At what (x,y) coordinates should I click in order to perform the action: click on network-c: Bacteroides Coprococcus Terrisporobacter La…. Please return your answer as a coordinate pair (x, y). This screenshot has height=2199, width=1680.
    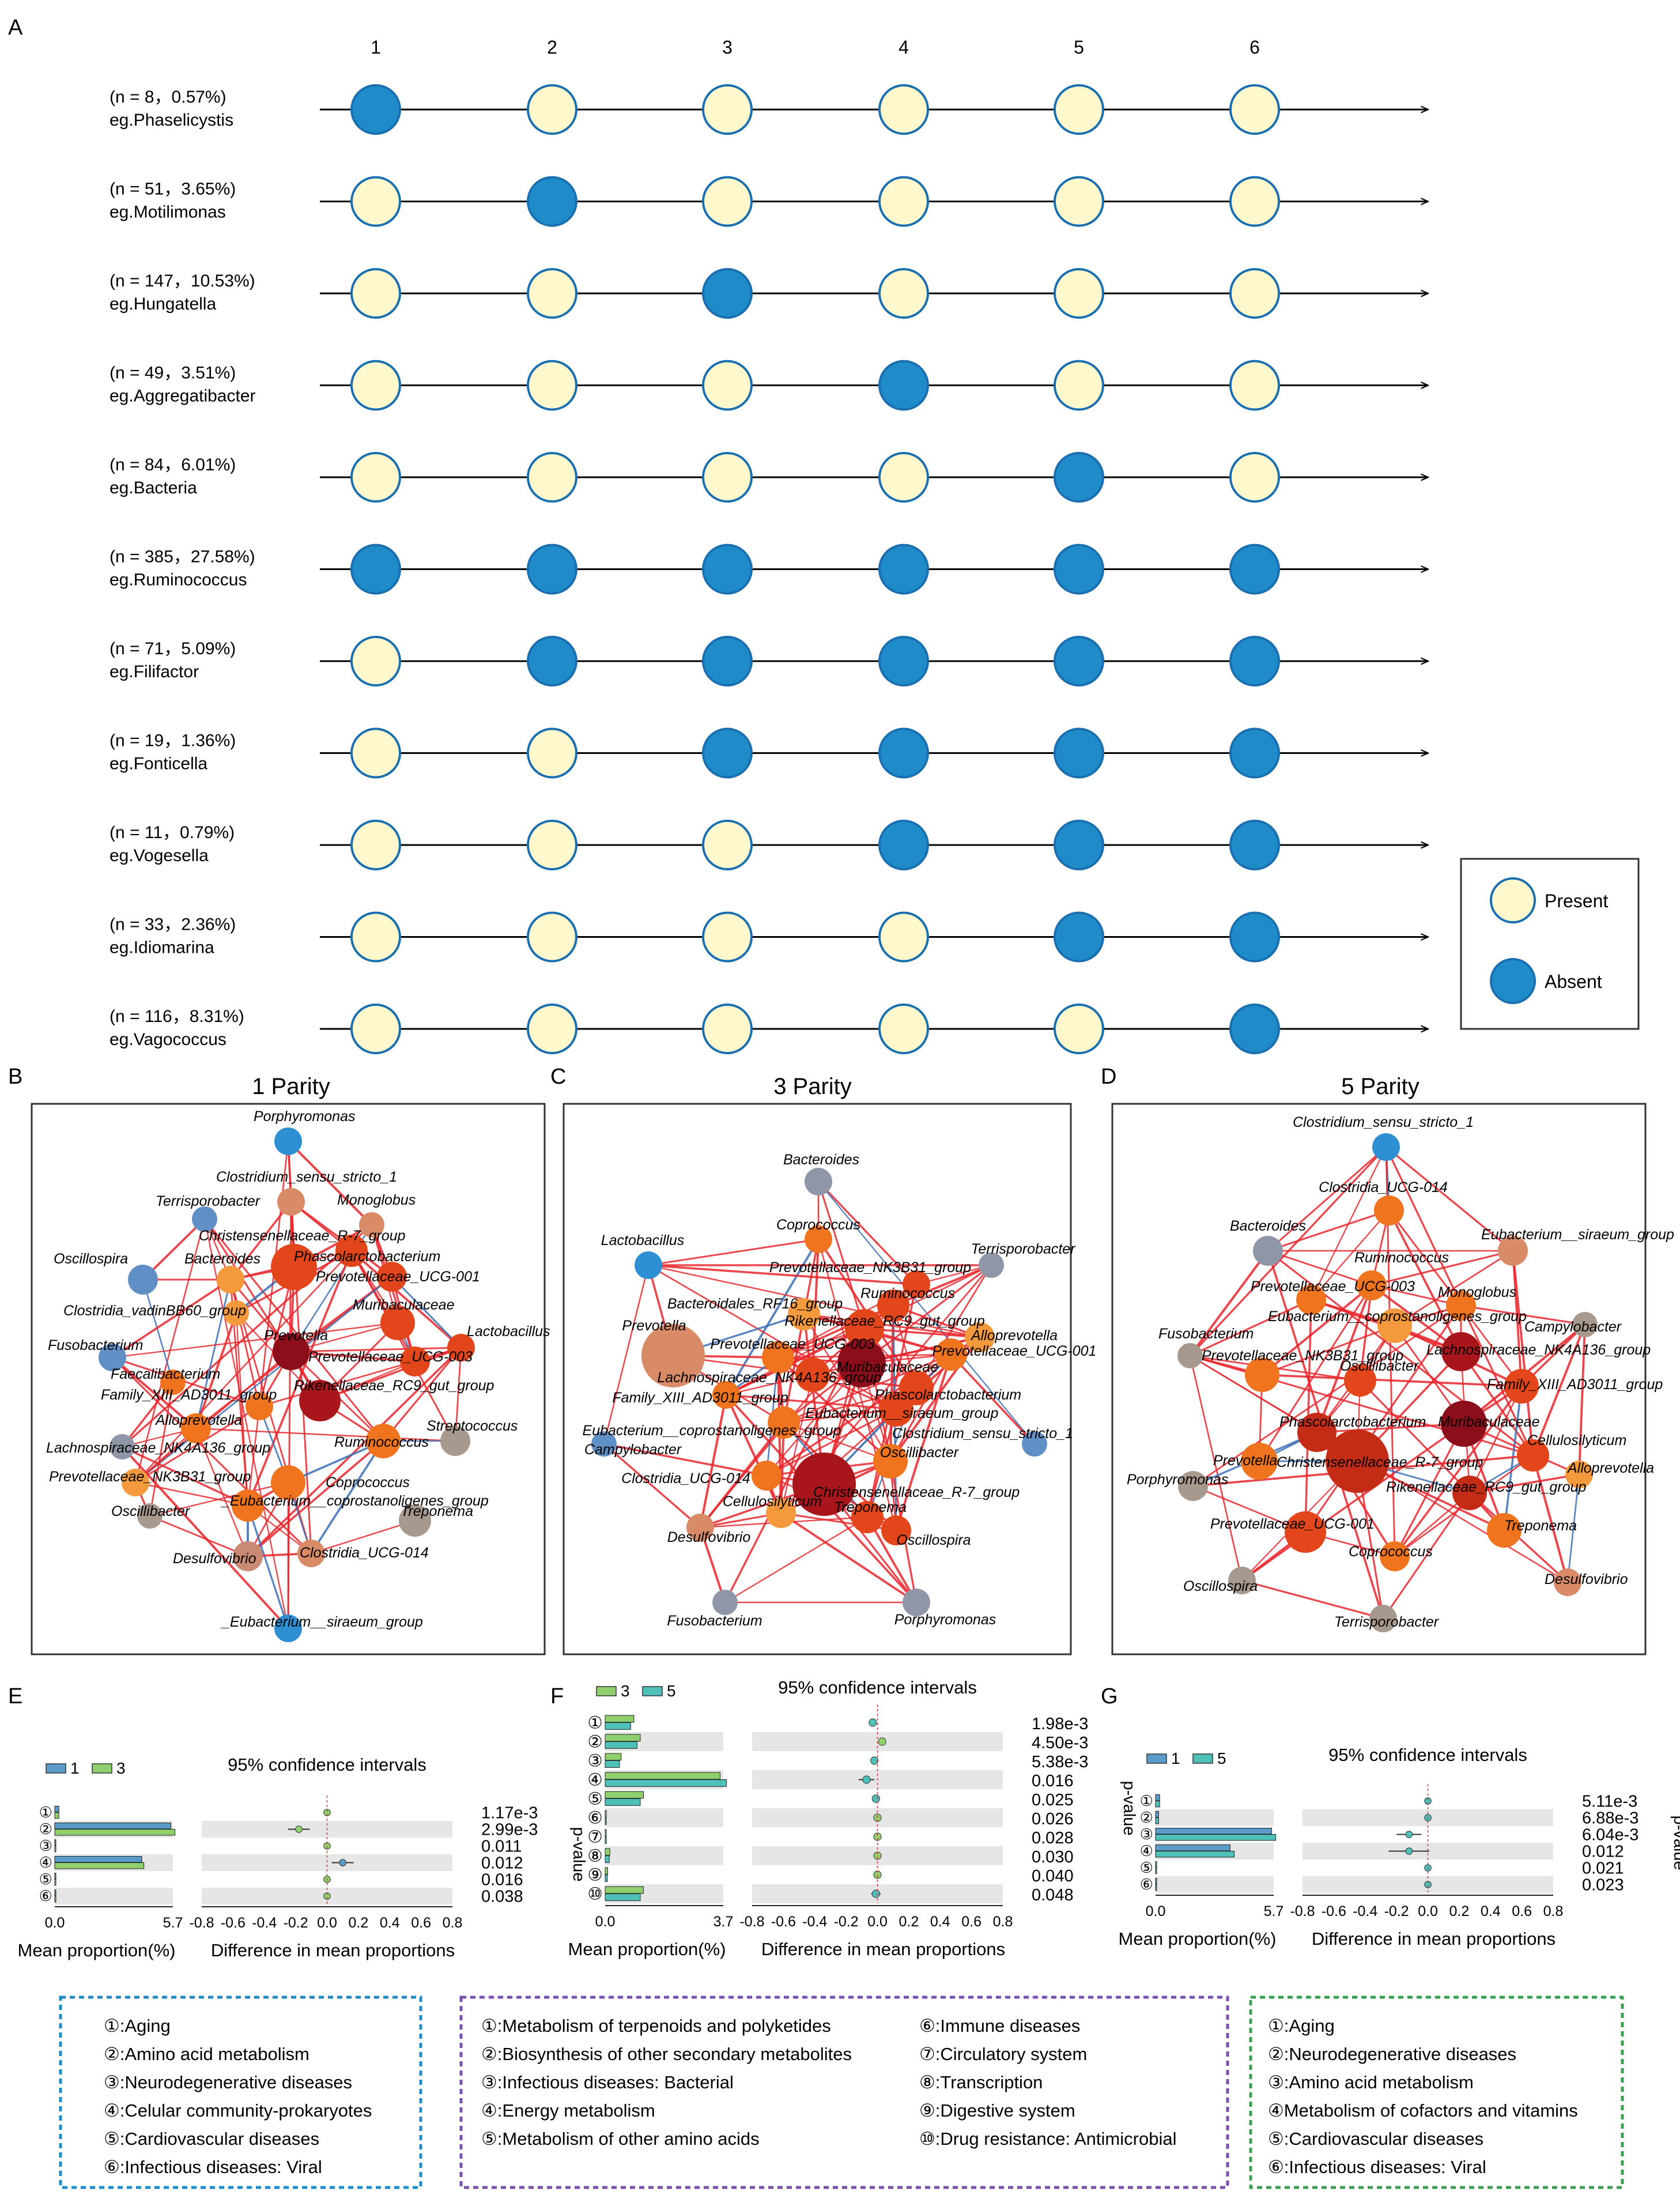
    Looking at the image, I should click on (840, 1390).